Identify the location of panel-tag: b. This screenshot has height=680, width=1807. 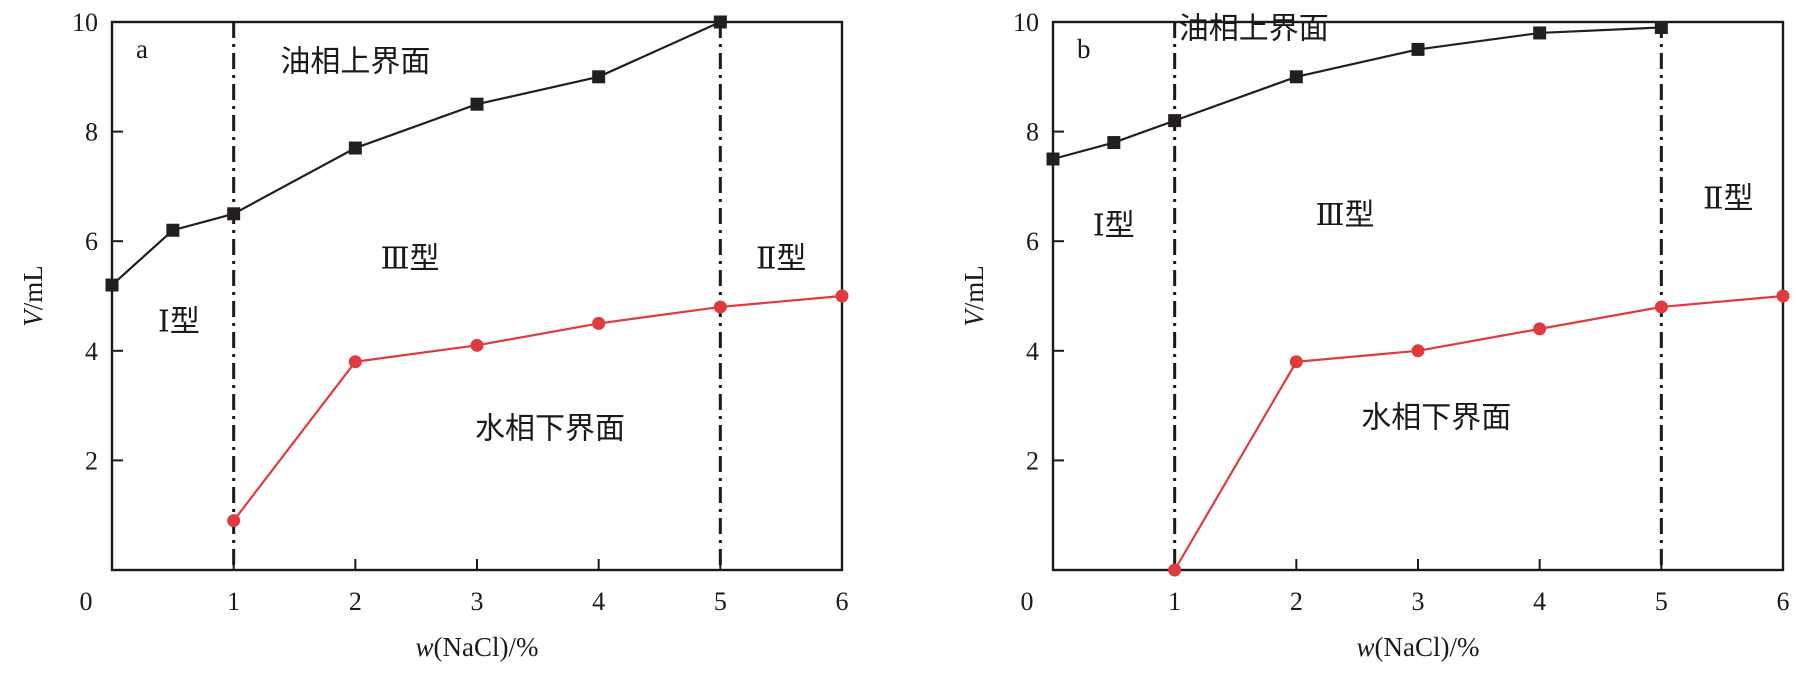
(1084, 49).